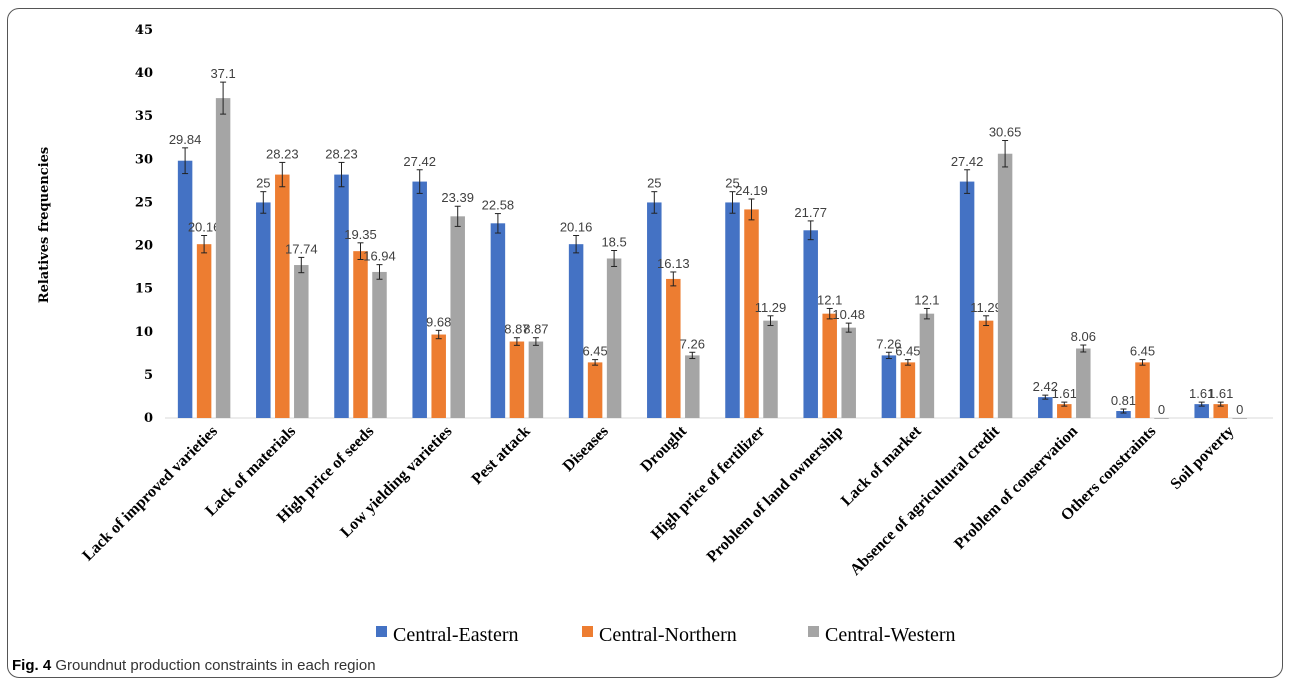 The image size is (1290, 685). What do you see at coordinates (457, 197) in the screenshot?
I see `data-label: 23.39` at bounding box center [457, 197].